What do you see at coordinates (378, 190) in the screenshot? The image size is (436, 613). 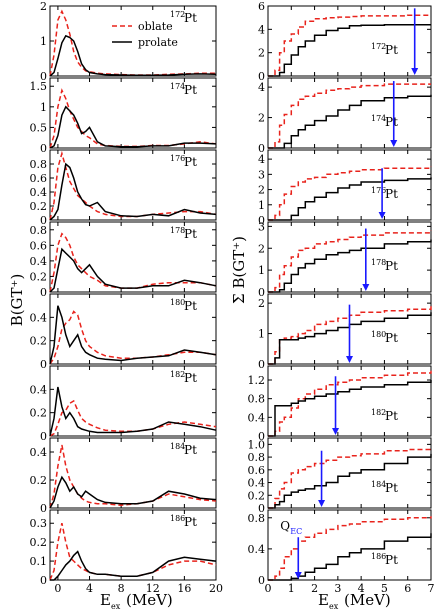 I see `isotope-mass-label: 176` at bounding box center [378, 190].